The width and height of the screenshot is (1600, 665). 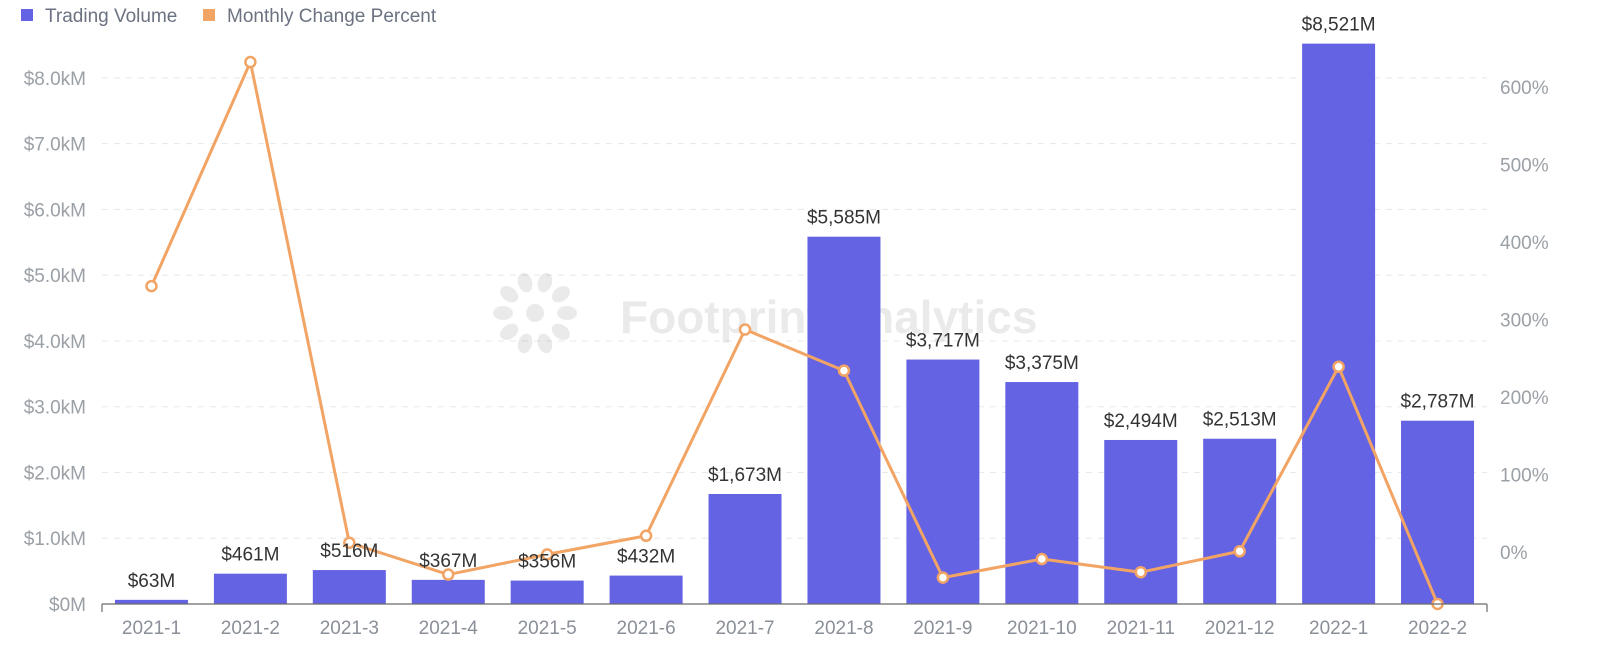 I want to click on x-axis-tick-label: 2022-1, so click(x=1338, y=628).